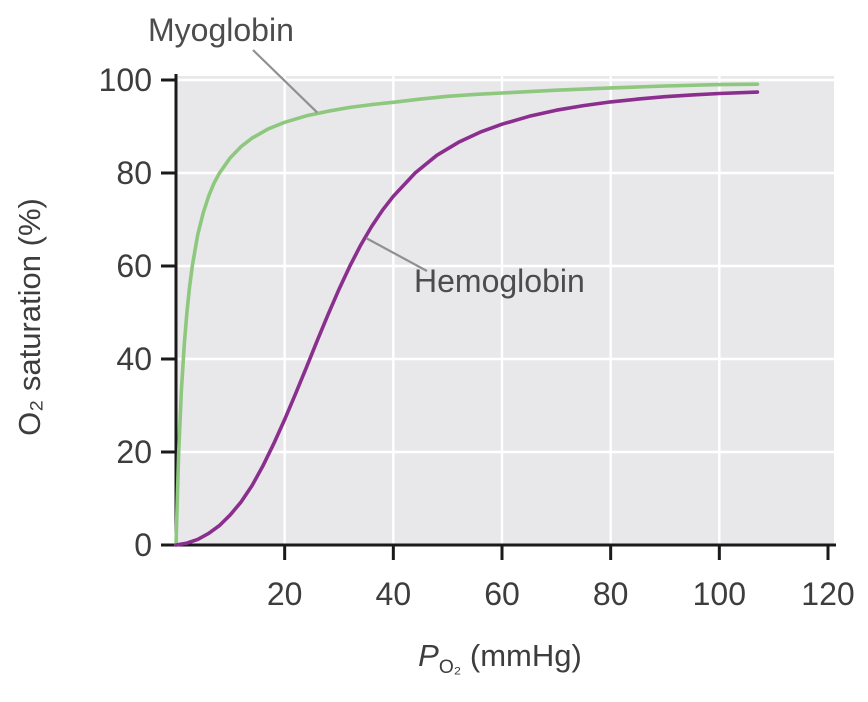 The width and height of the screenshot is (868, 702). I want to click on myoglobin-curve-label: Myoglobin, so click(221, 30).